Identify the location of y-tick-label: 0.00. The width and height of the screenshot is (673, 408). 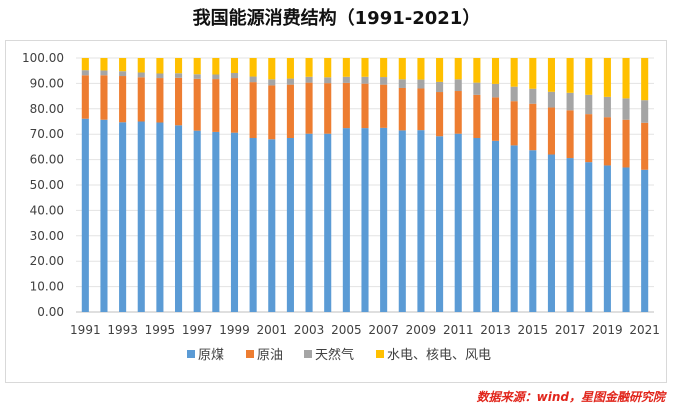
(50, 312).